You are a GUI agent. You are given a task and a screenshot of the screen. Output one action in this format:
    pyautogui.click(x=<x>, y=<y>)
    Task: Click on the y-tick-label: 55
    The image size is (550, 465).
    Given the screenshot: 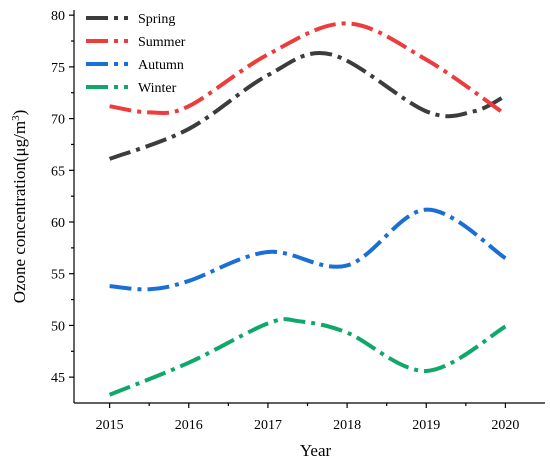 What is the action you would take?
    pyautogui.click(x=58, y=275)
    